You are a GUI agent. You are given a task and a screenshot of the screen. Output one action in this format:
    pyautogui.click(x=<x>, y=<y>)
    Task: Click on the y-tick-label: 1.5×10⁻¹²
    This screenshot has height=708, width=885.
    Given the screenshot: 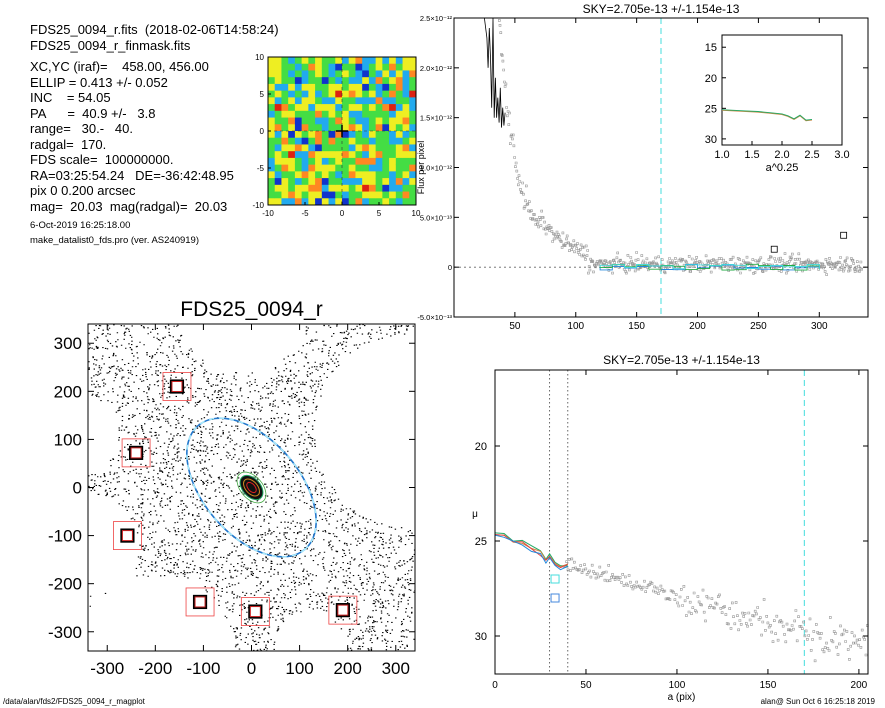 What is the action you would take?
    pyautogui.click(x=436, y=118)
    